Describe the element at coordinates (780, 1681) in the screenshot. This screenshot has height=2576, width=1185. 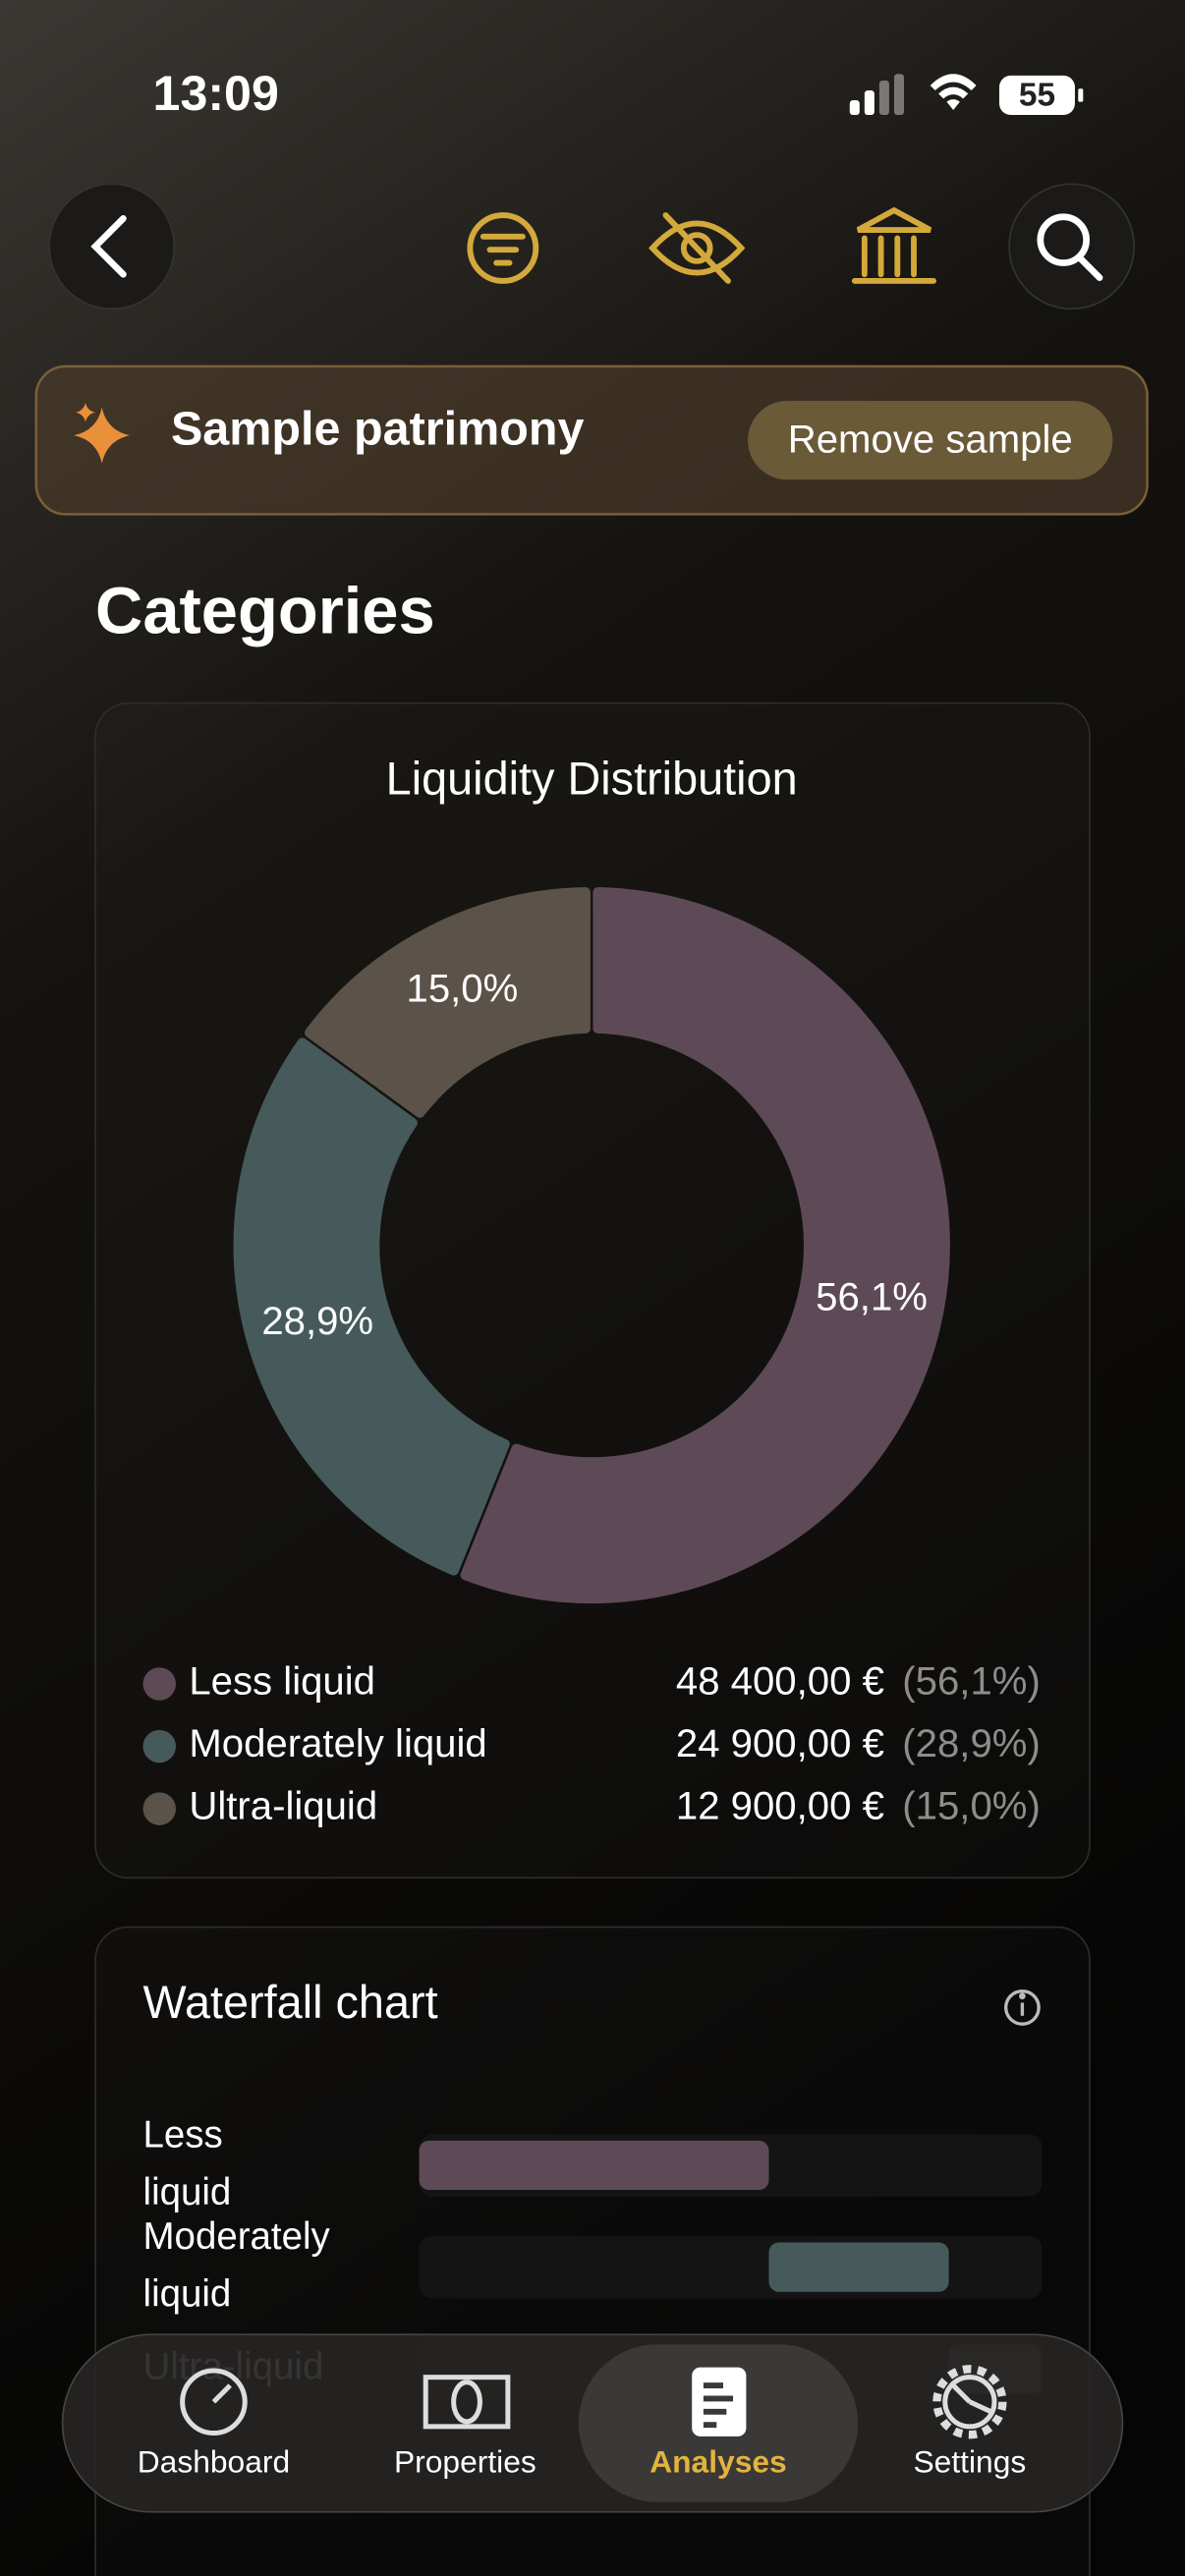
I see `legend-amount: 48 400,00 €` at that location.